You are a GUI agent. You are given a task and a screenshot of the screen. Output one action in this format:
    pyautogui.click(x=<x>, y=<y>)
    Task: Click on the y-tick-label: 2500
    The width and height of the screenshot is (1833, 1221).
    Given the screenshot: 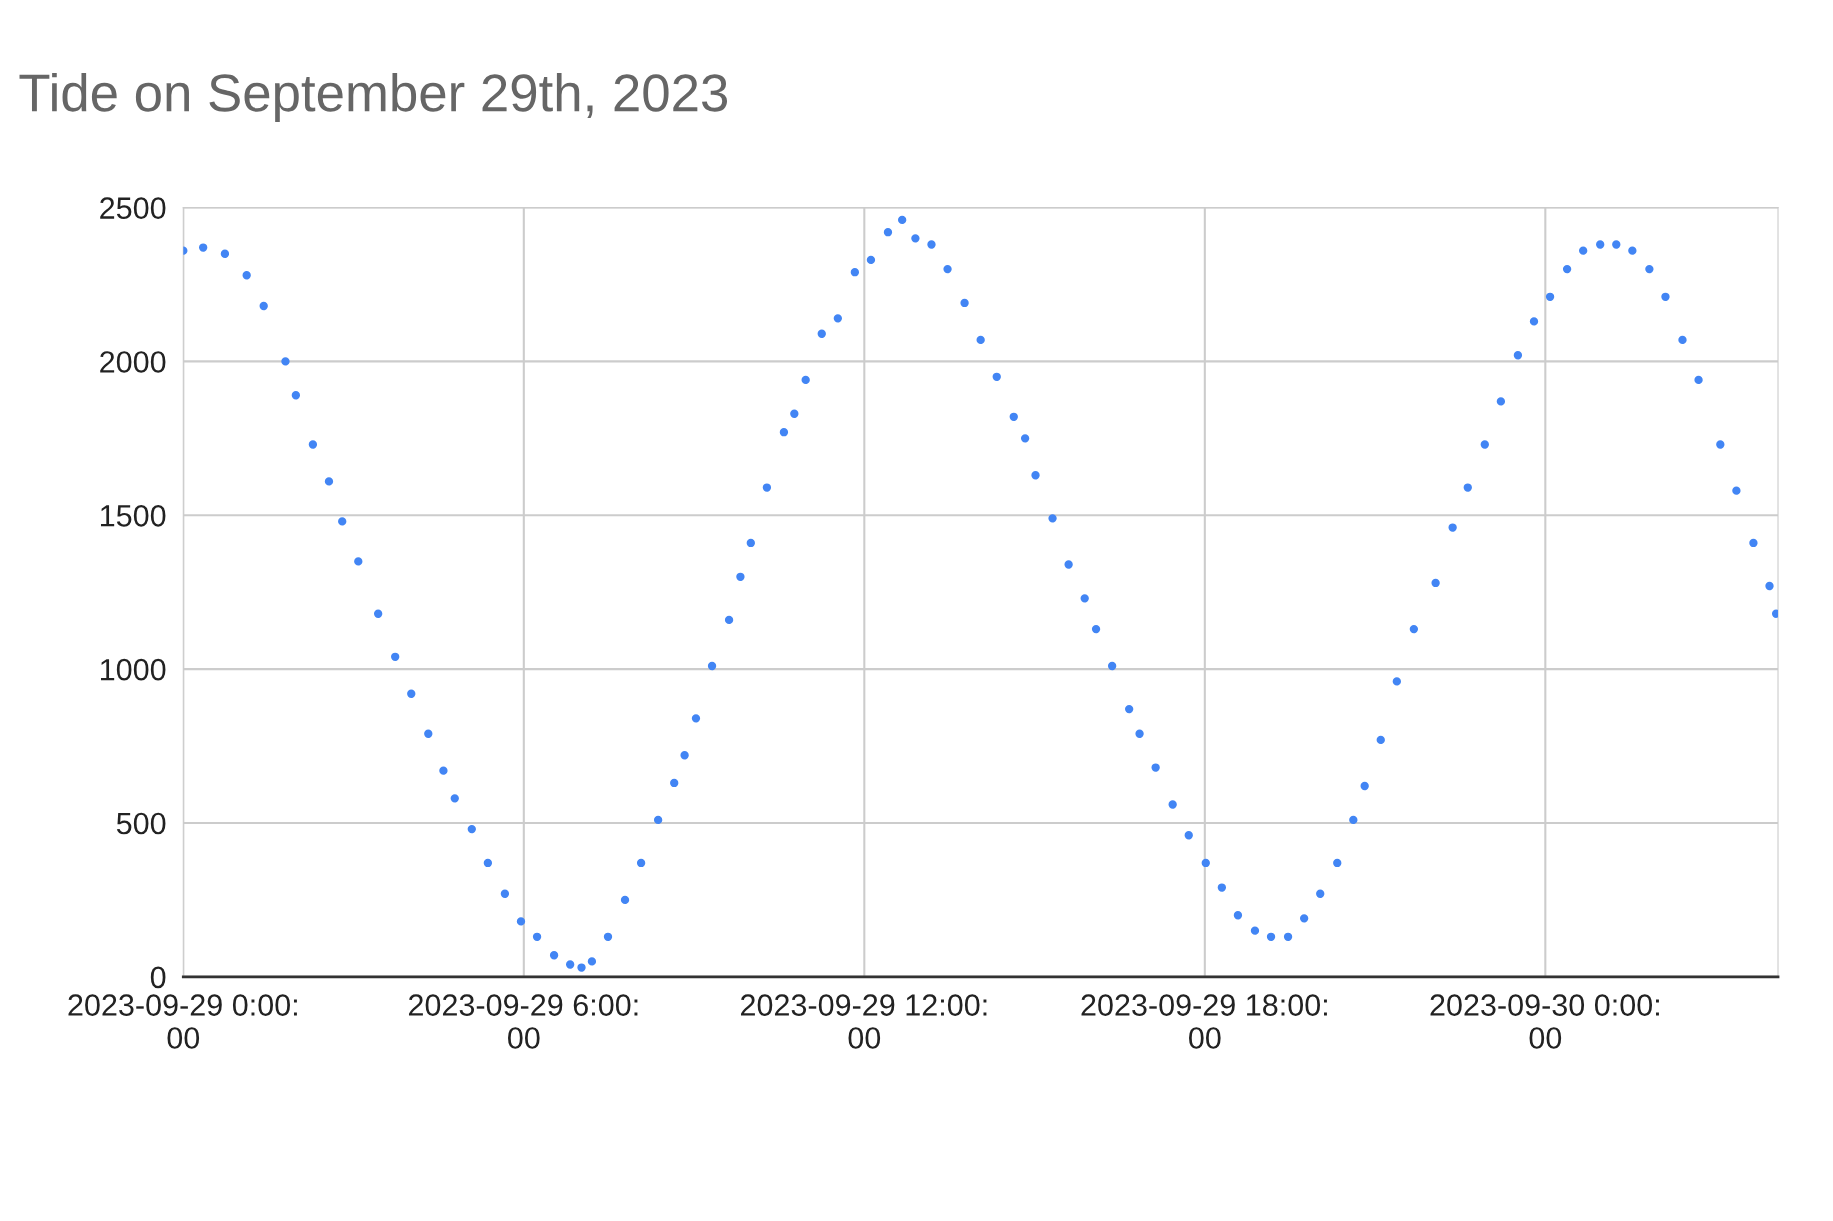 What is the action you would take?
    pyautogui.click(x=133, y=208)
    